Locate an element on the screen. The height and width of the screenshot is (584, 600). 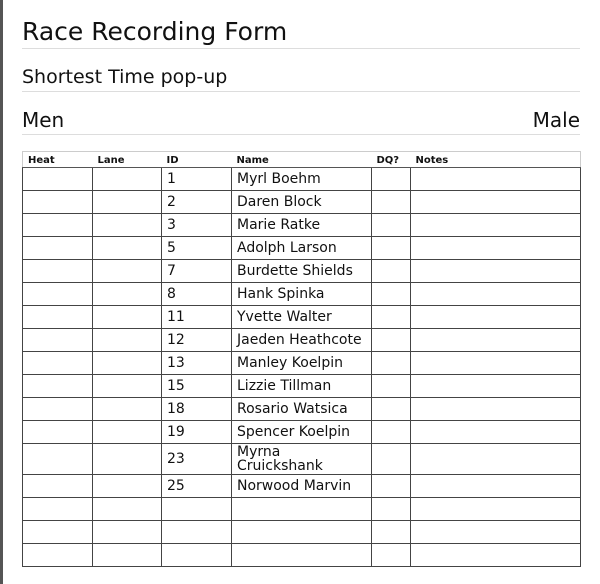
table-row: 25 Norwood Marvin is located at coordinates (301, 486).